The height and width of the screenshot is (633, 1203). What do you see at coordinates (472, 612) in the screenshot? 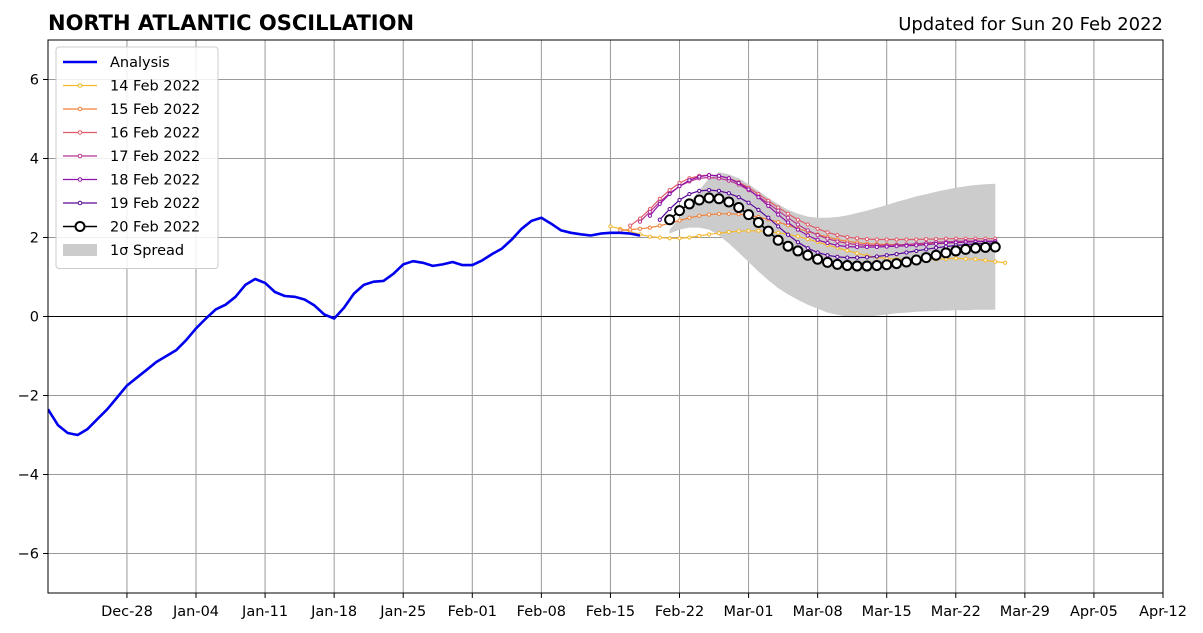
I see `x-tick-label: Feb-01` at bounding box center [472, 612].